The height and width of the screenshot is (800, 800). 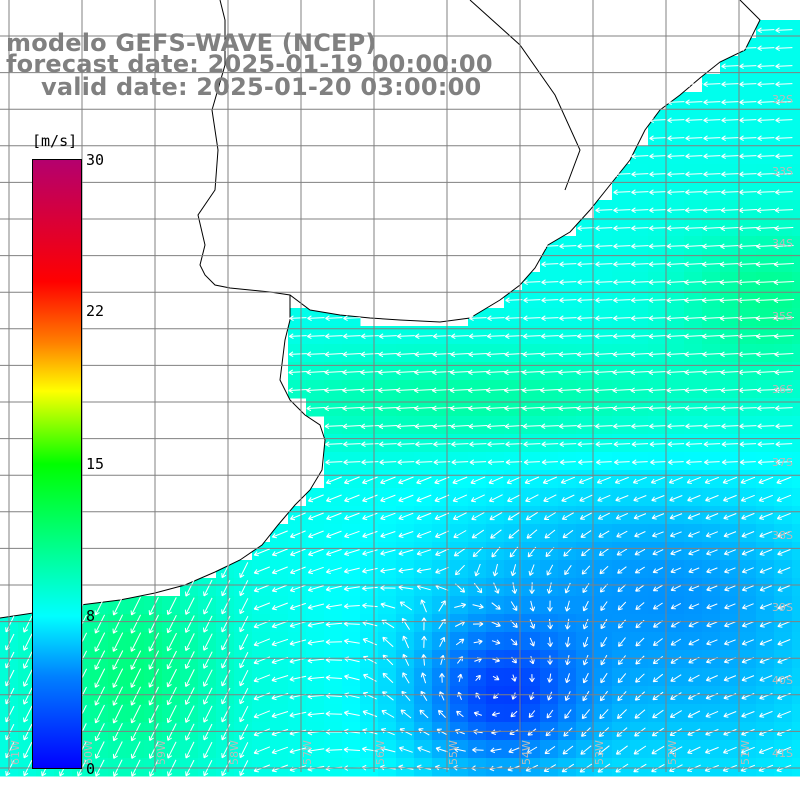 I want to click on longitude-labels: 61W 60W 59W 58W 57W 56W 55W 54W 53W 52W 51W, so click(x=380, y=752).